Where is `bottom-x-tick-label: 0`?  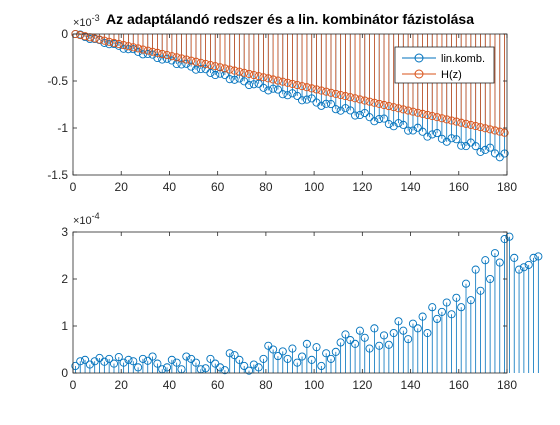 bottom-x-tick-label: 0 is located at coordinates (73, 385).